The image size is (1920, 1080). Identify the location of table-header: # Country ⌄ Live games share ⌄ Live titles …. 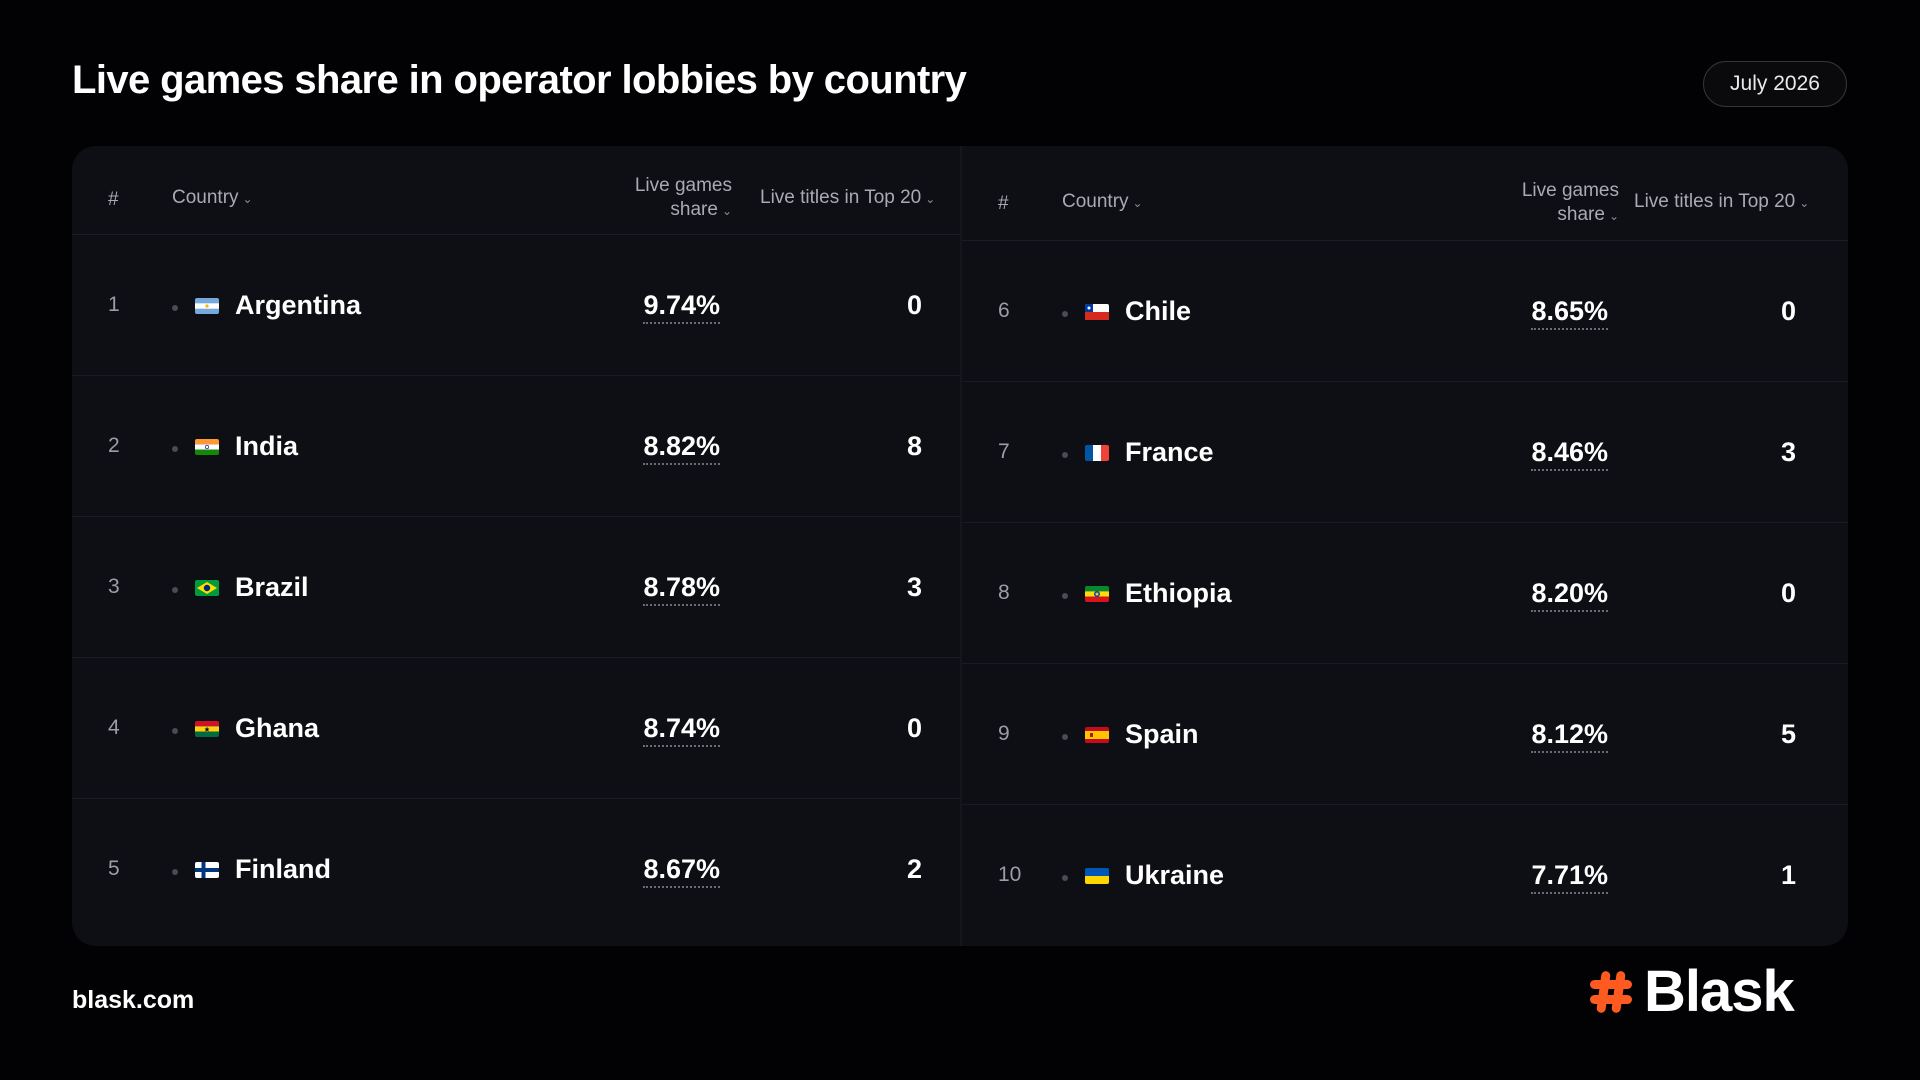
(516, 190).